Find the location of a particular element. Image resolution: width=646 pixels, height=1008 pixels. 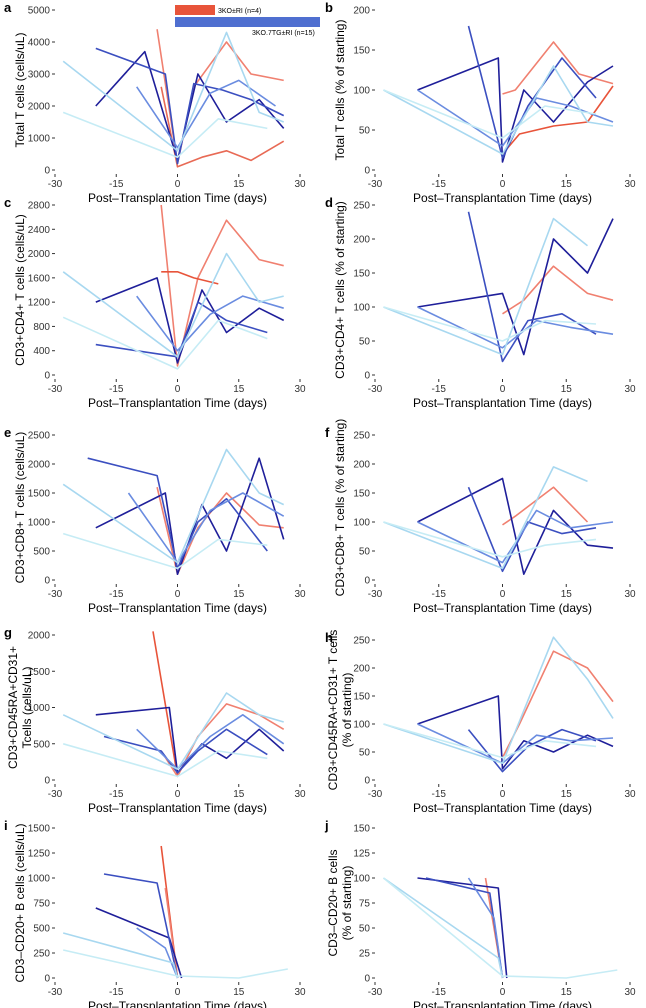

legend-swatch-group1 is located at coordinates (195, 10).